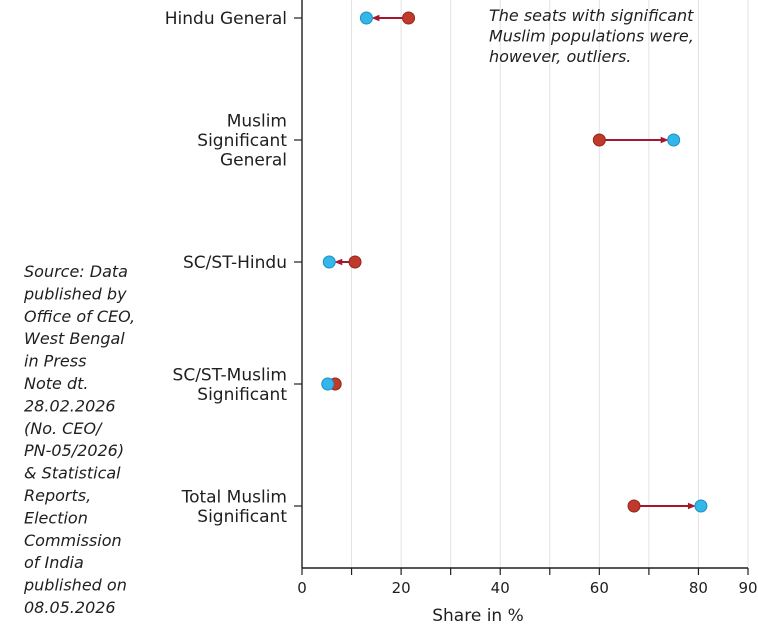 Image resolution: width=758 pixels, height=626 pixels. I want to click on category-label-1: Muslim Significant General, so click(242, 141).